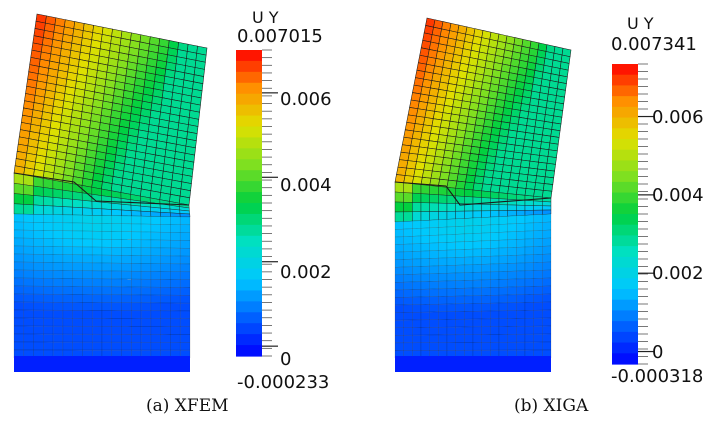 This screenshot has width=717, height=436. What do you see at coordinates (678, 195) in the screenshot?
I see `colorbar-tick-b-1: 0.004` at bounding box center [678, 195].